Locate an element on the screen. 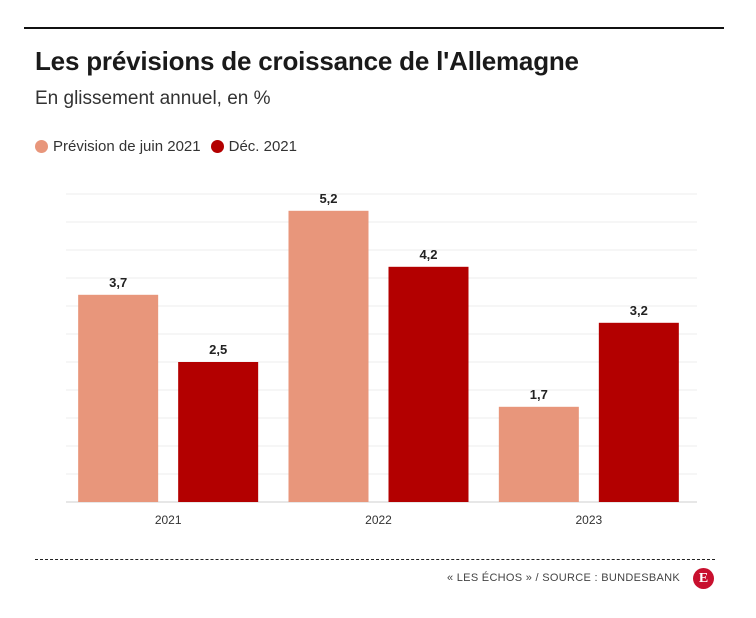  x-tick-label: 2023 is located at coordinates (588, 520).